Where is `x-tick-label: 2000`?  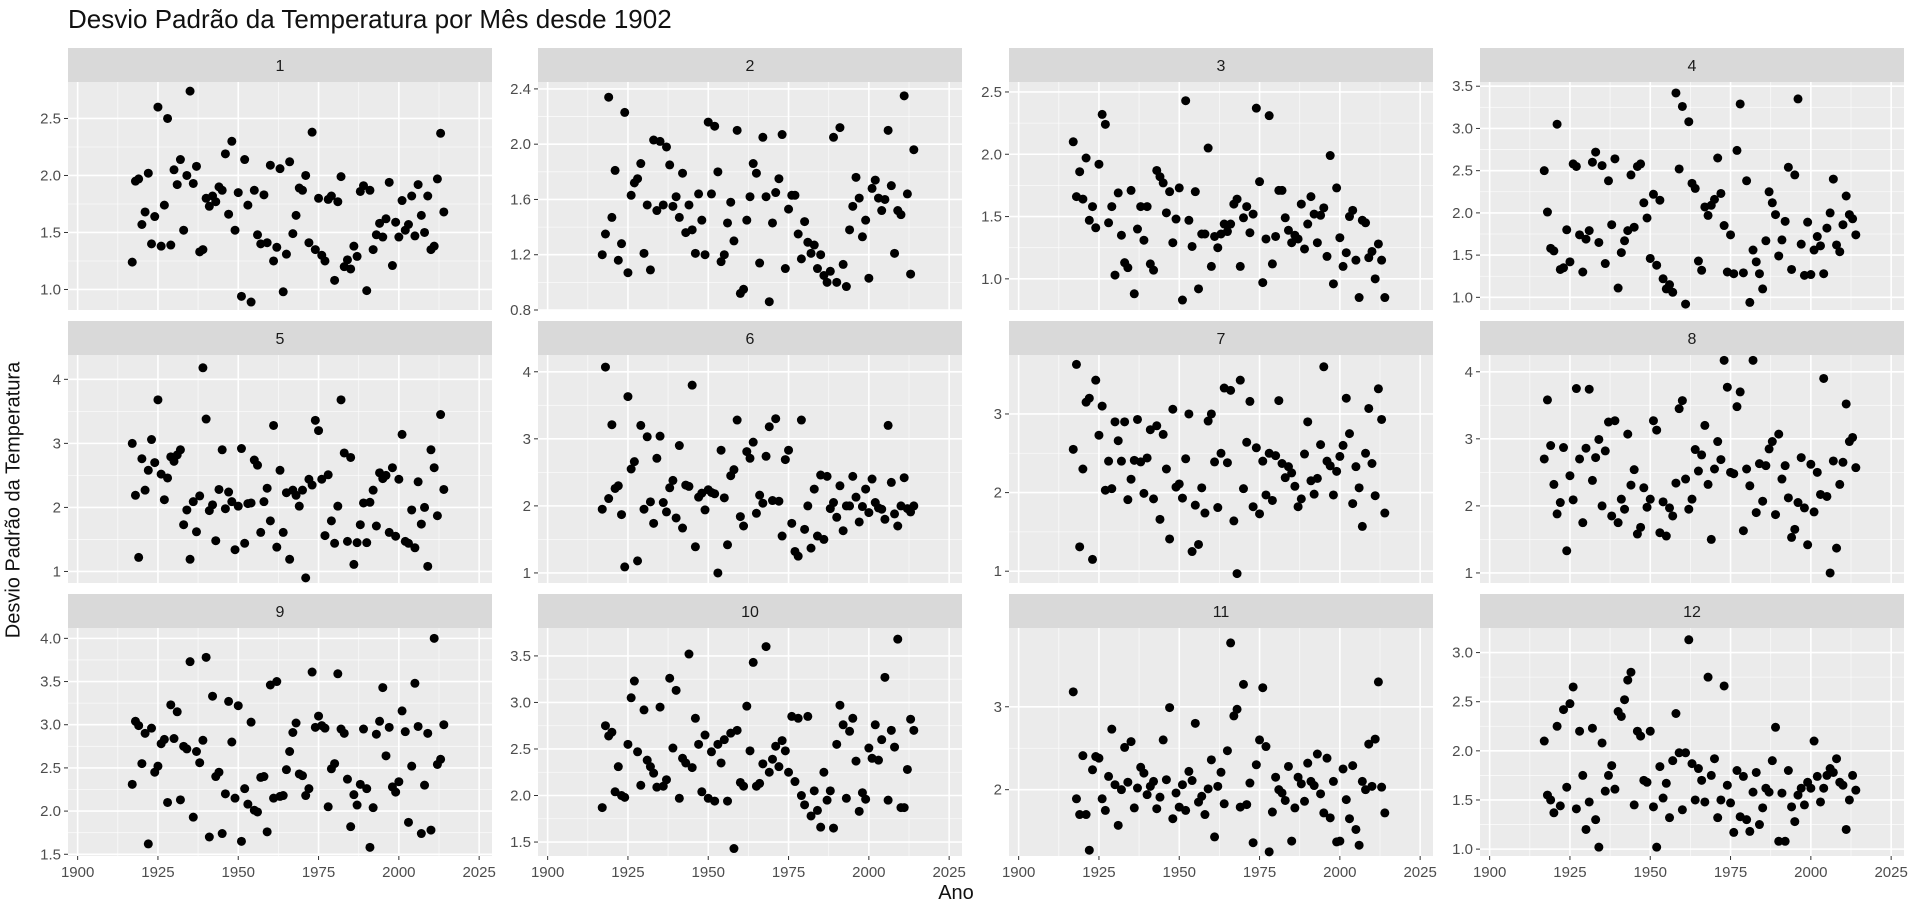 x-tick-label: 2000 is located at coordinates (398, 872).